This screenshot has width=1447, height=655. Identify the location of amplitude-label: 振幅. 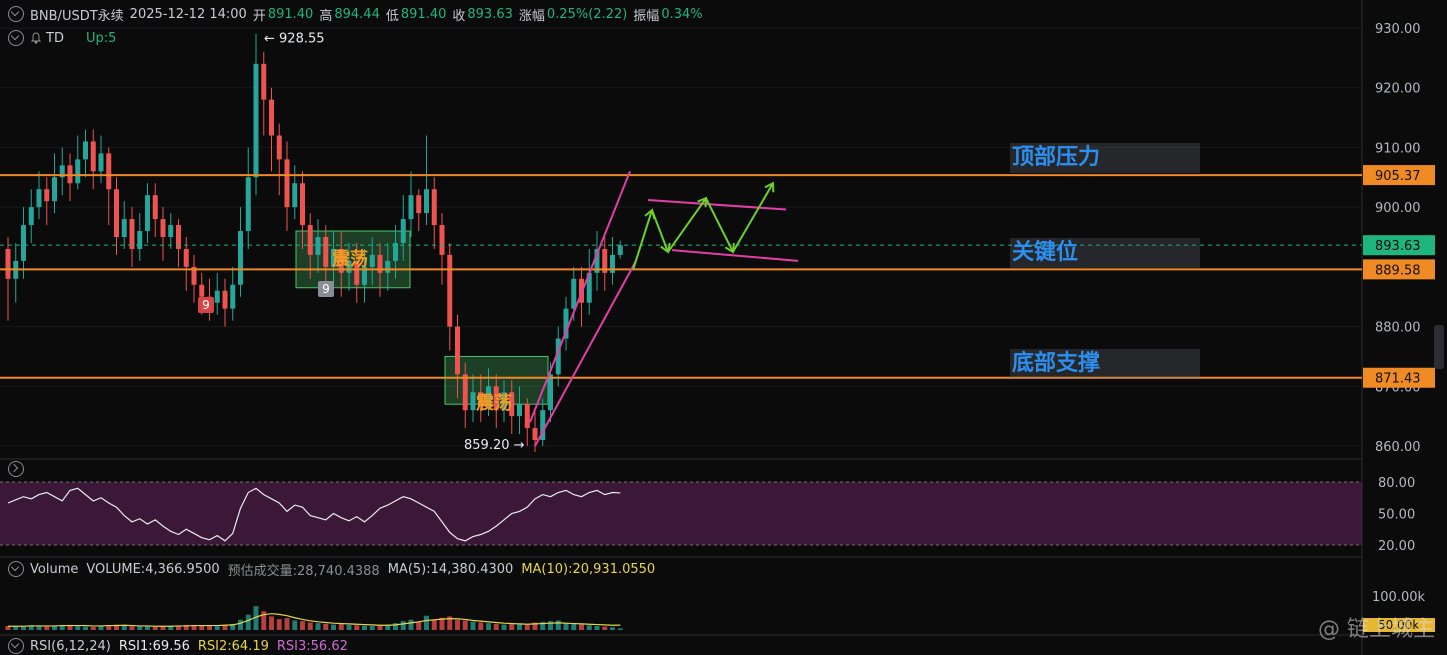
(646, 16).